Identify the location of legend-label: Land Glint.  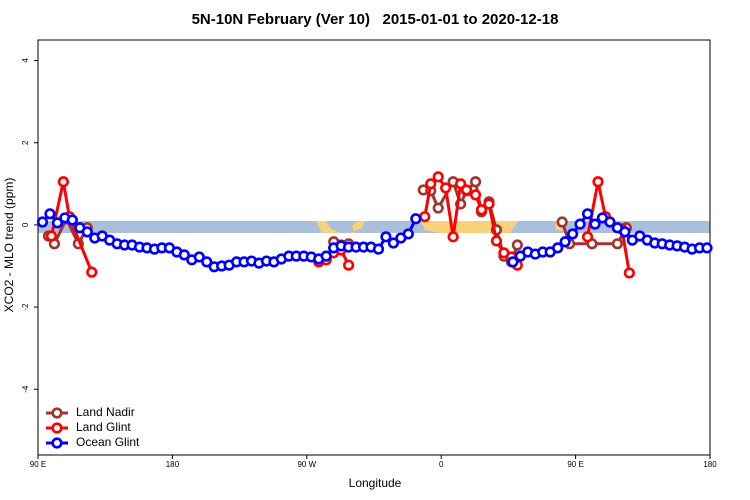
(103, 427).